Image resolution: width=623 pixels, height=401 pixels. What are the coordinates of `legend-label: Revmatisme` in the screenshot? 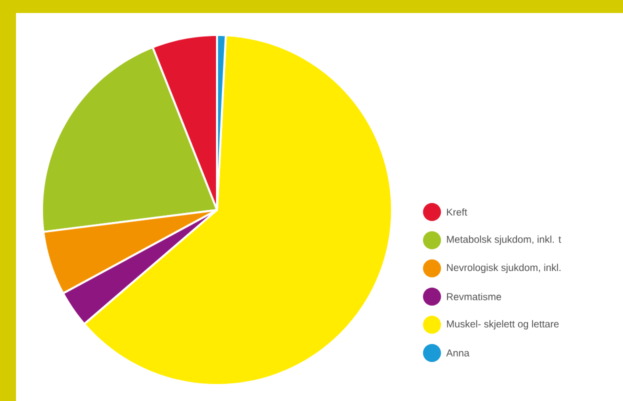 It's located at (474, 296).